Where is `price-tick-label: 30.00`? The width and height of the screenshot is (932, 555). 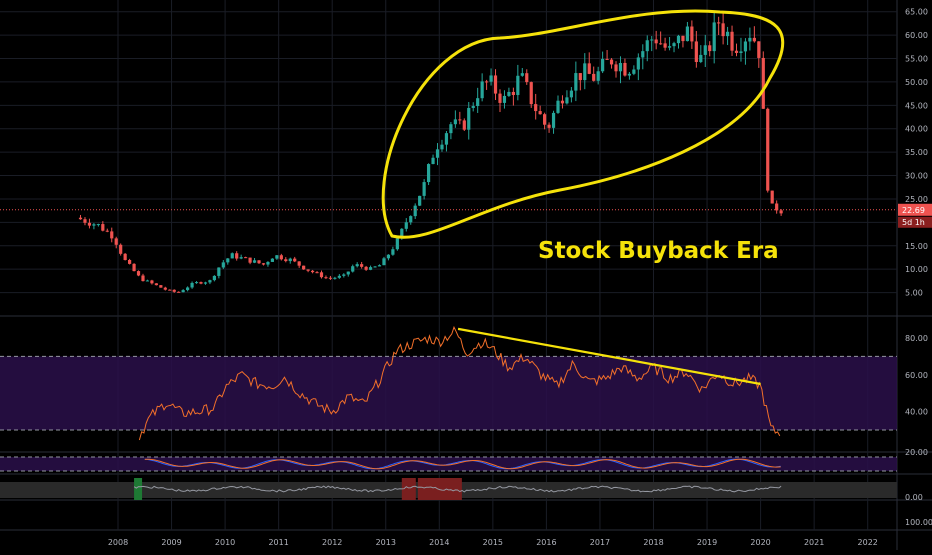
price-tick-label: 30.00 is located at coordinates (916, 176).